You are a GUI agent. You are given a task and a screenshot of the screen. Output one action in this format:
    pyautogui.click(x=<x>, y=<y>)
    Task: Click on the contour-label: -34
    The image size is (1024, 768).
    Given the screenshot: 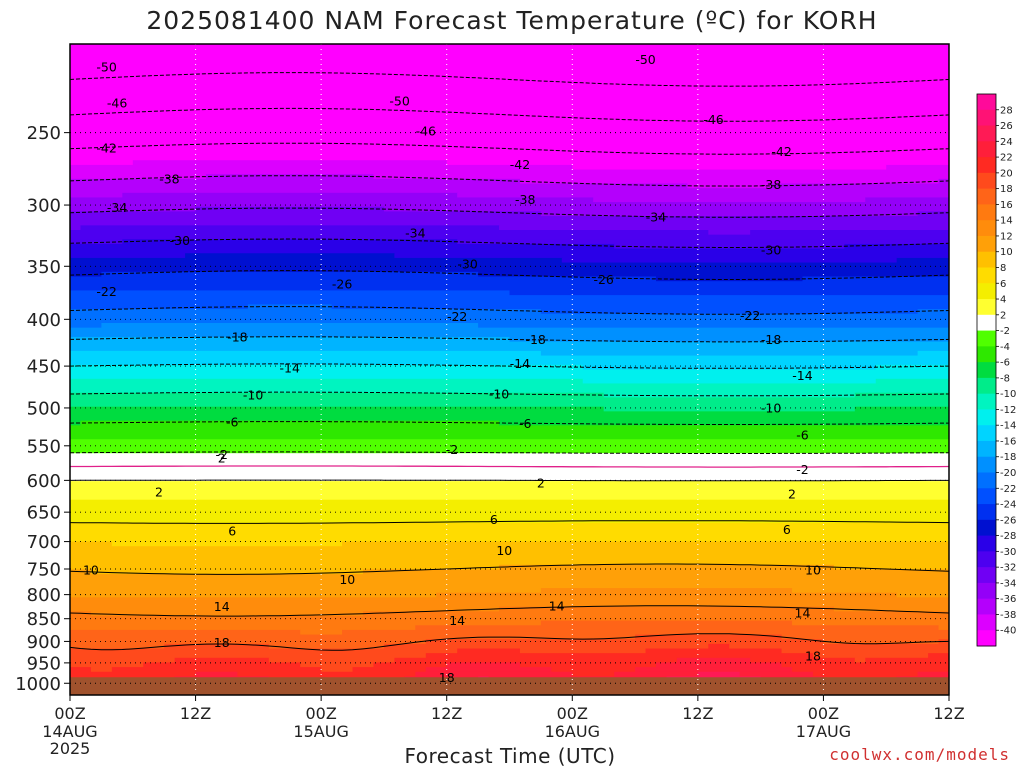 What is the action you would take?
    pyautogui.click(x=117, y=207)
    